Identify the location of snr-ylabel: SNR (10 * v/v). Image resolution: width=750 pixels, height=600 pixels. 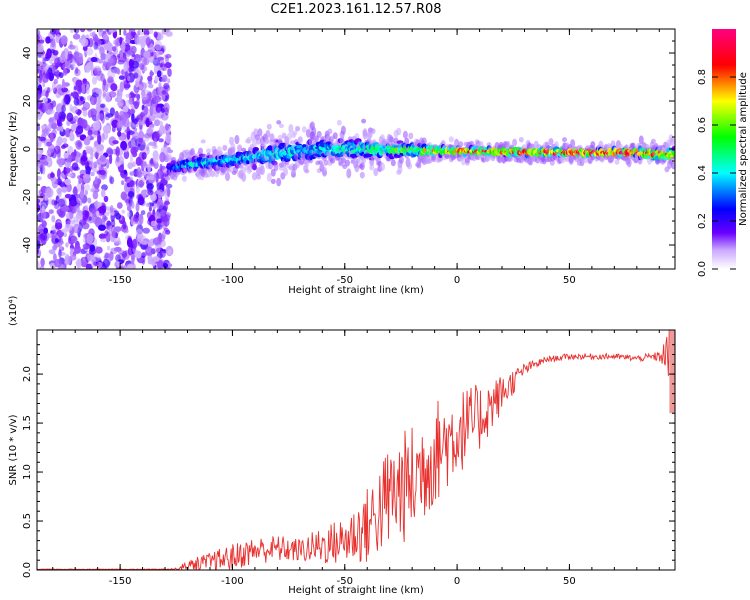
(13, 449).